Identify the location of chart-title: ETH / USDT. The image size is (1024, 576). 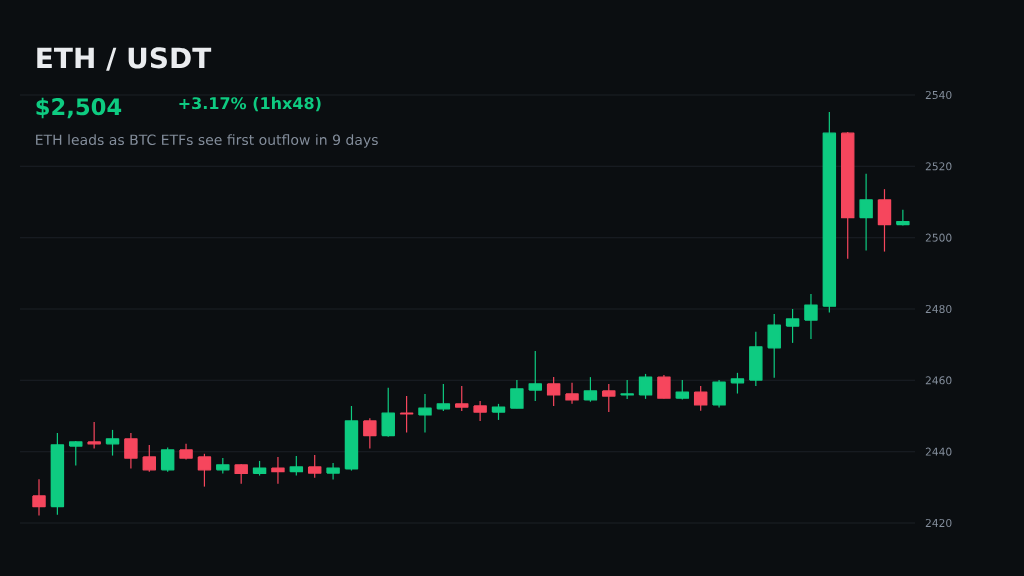
(124, 59).